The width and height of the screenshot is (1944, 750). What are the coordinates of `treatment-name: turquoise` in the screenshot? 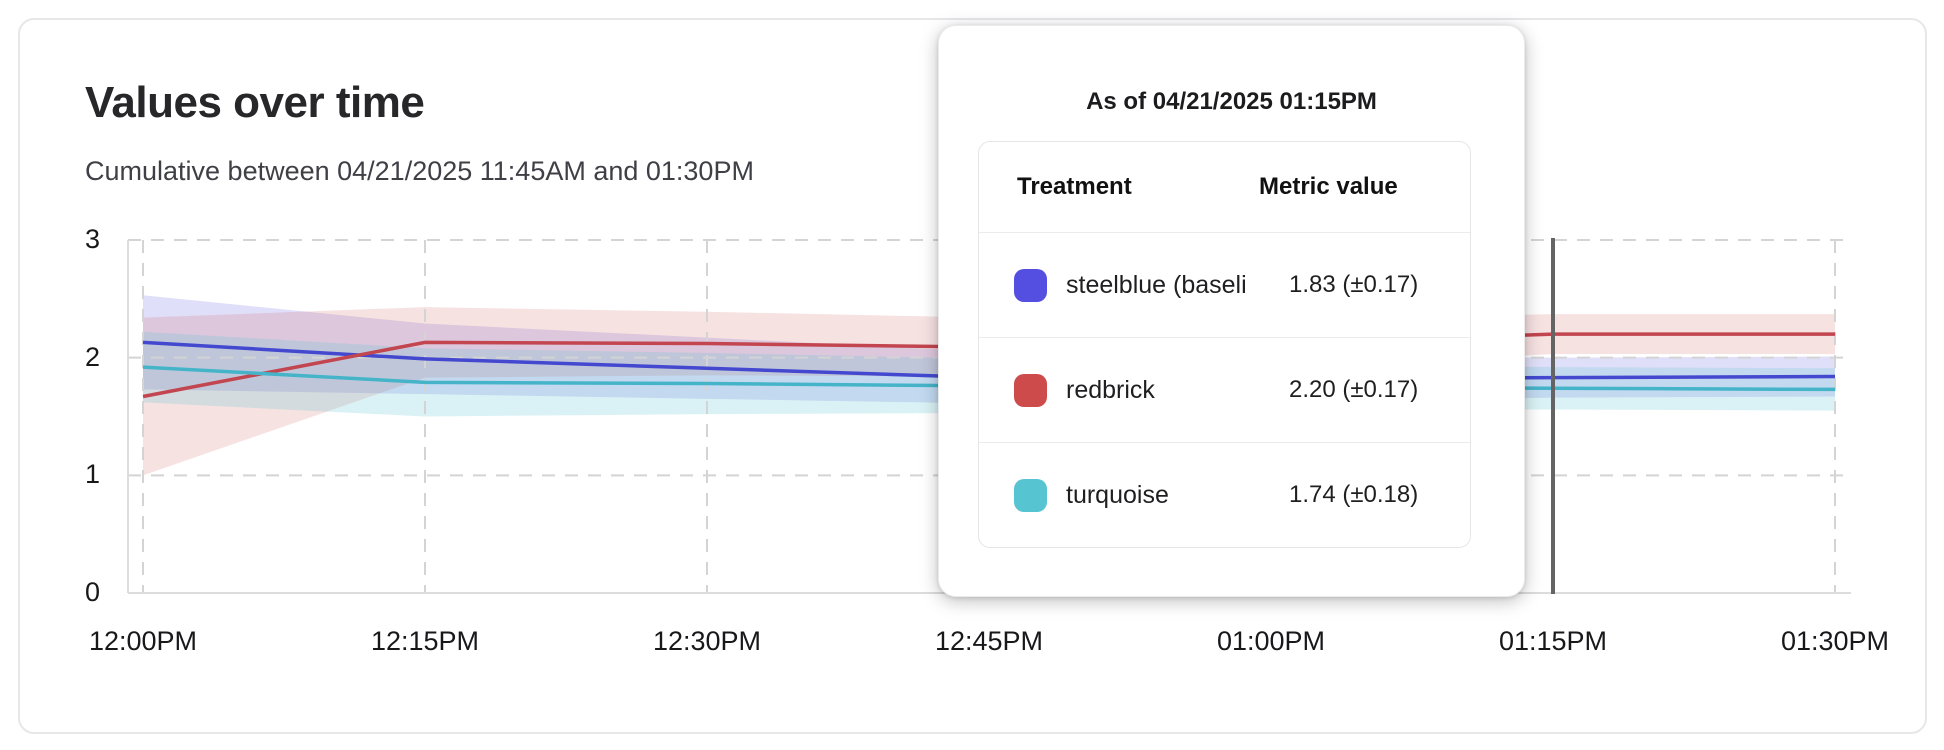 It's located at (1117, 494).